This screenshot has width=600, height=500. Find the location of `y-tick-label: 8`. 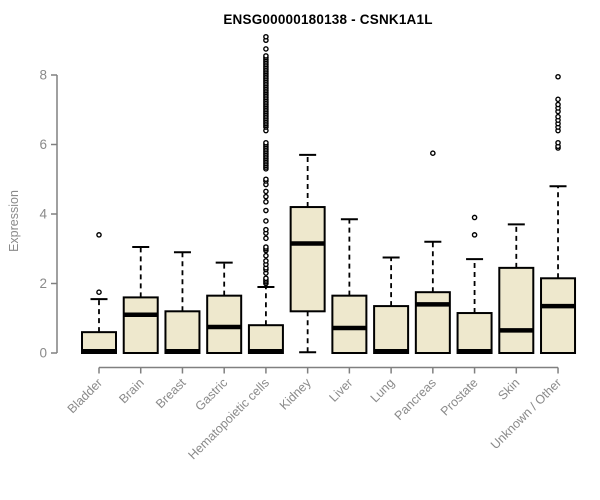

y-tick-label: 8 is located at coordinates (43, 75).